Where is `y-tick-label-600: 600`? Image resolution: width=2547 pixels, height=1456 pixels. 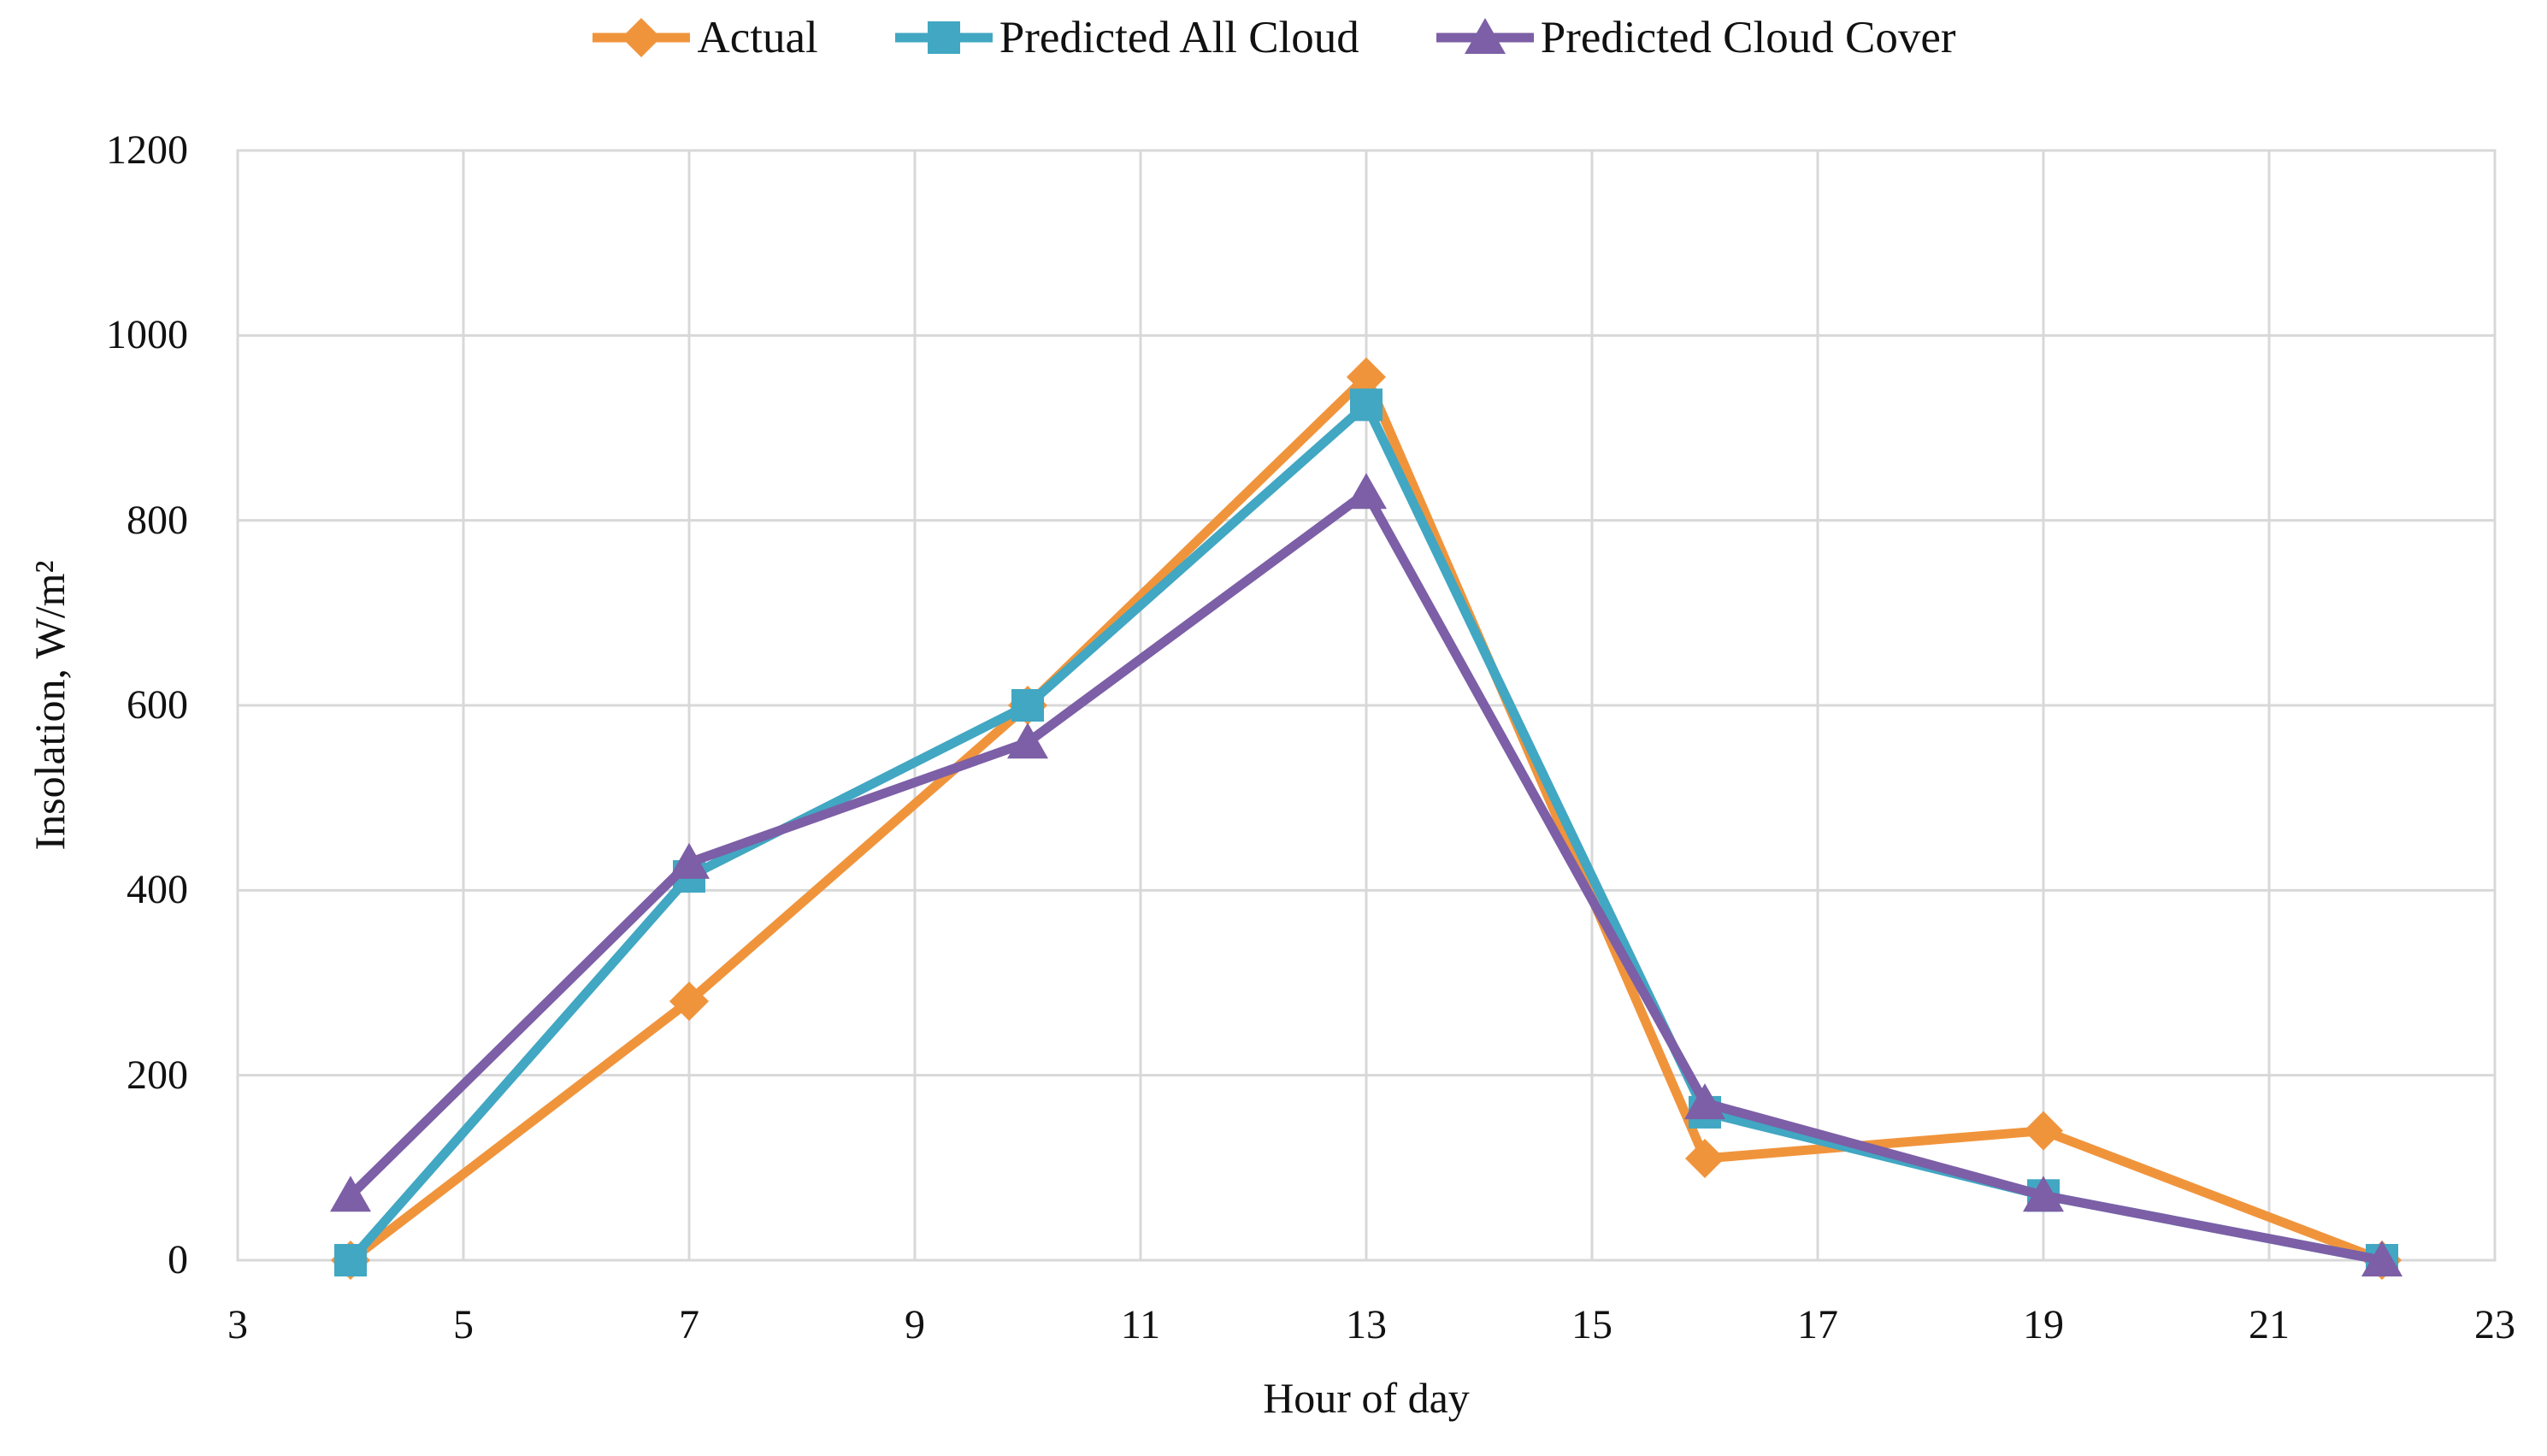
y-tick-label-600: 600 is located at coordinates (157, 705).